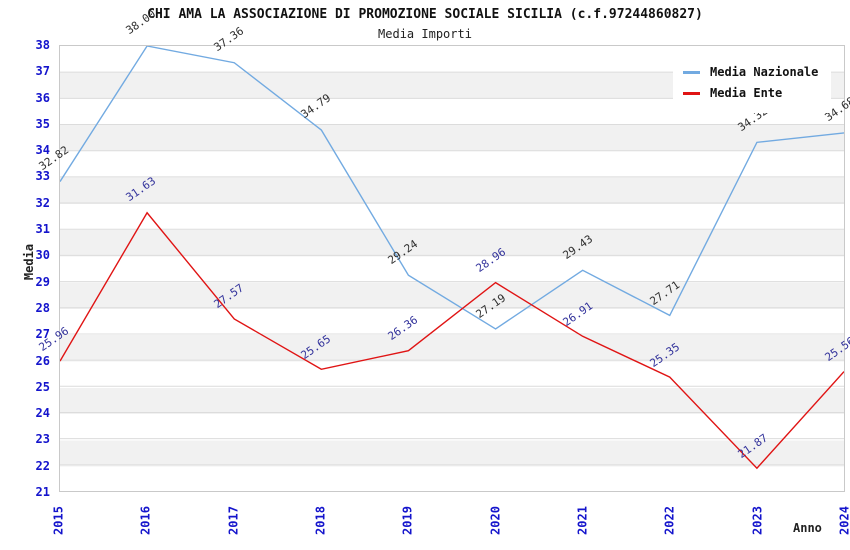  What do you see at coordinates (42, 123) in the screenshot?
I see `y-tick-label: 35` at bounding box center [42, 123].